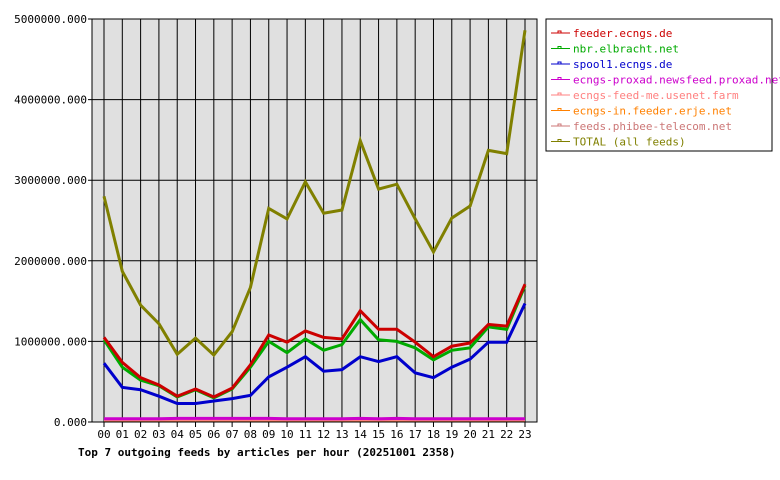 The height and width of the screenshot is (480, 780). I want to click on x-tick-label: 02, so click(140, 434).